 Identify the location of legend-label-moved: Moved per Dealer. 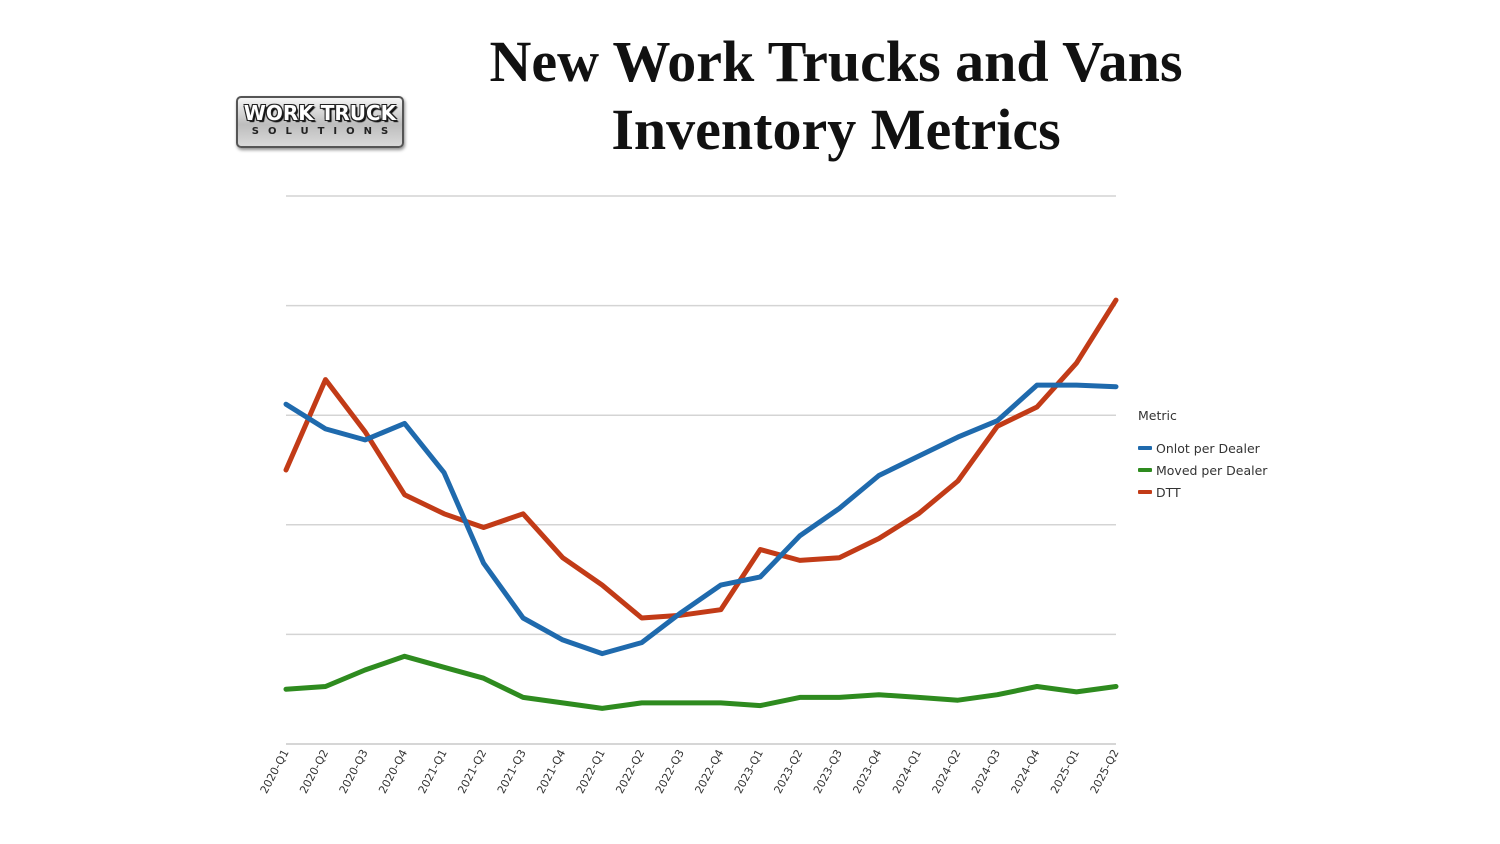
(1212, 470).